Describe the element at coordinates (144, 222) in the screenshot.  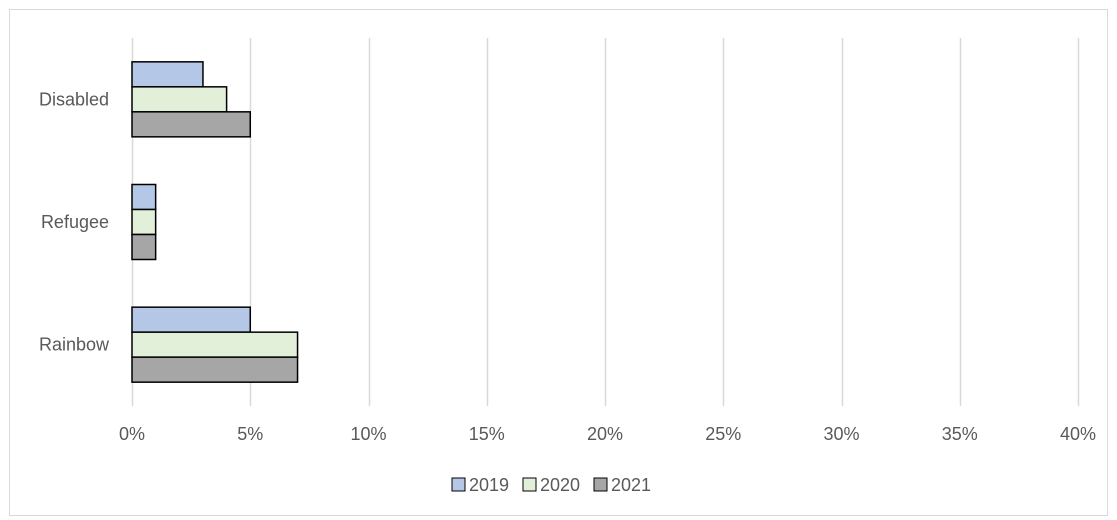
I see `bar-refugee-2020` at that location.